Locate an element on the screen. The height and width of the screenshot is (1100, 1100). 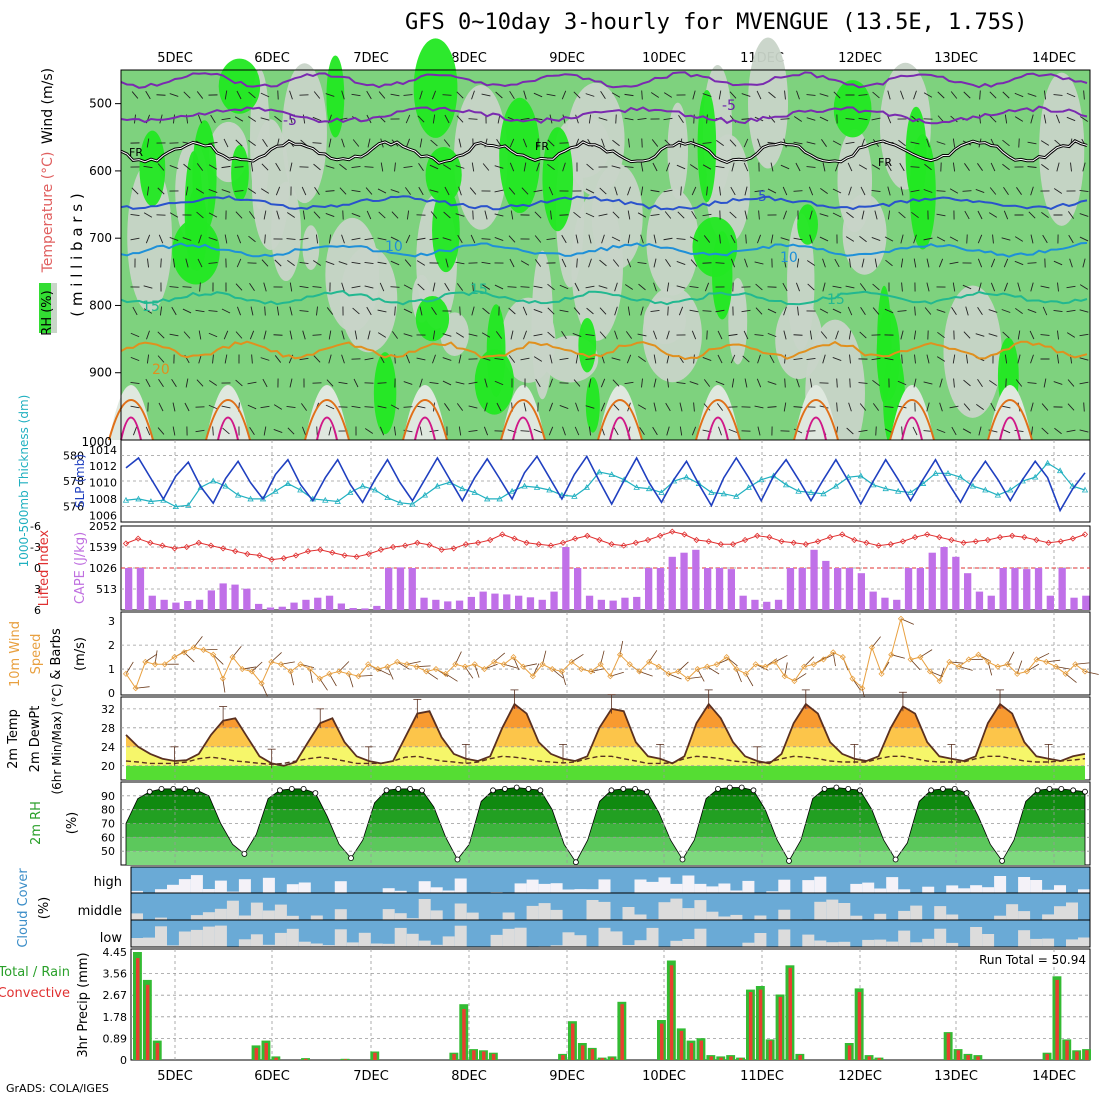
lifted-index-point is located at coordinates (271, 559).